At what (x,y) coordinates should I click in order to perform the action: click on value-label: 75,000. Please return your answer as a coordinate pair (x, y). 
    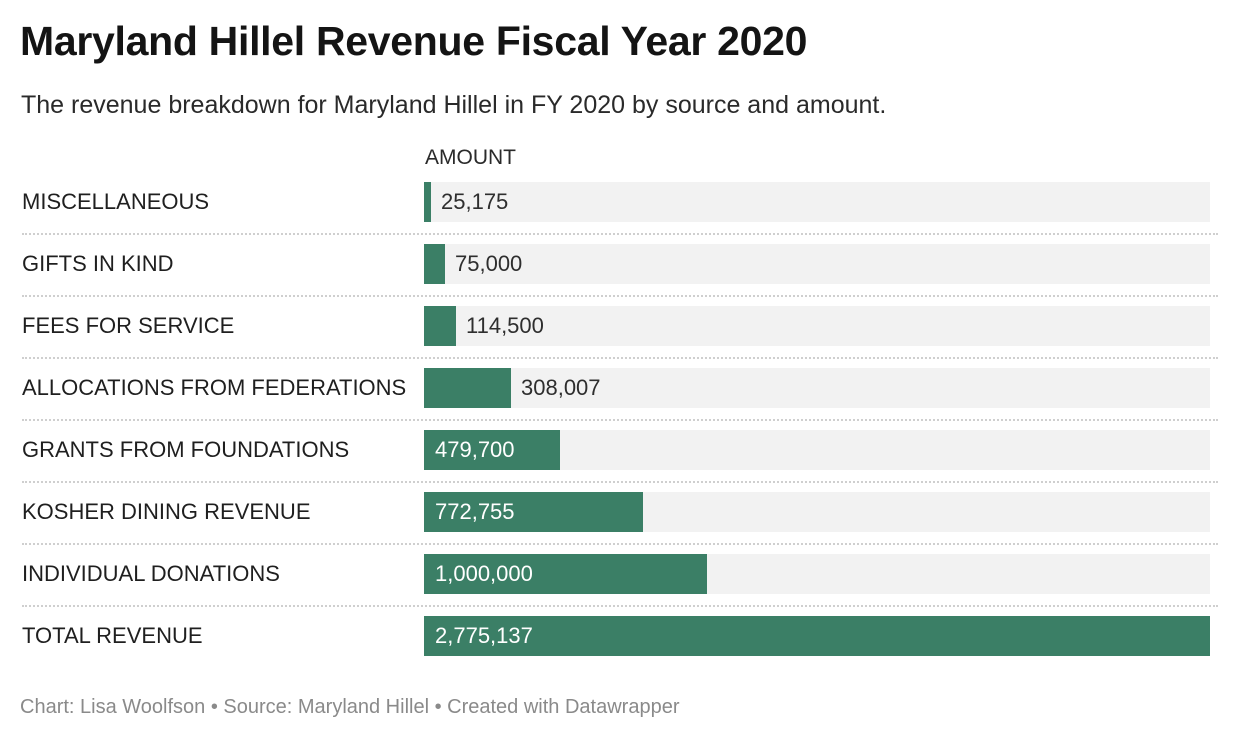
    Looking at the image, I should click on (489, 263).